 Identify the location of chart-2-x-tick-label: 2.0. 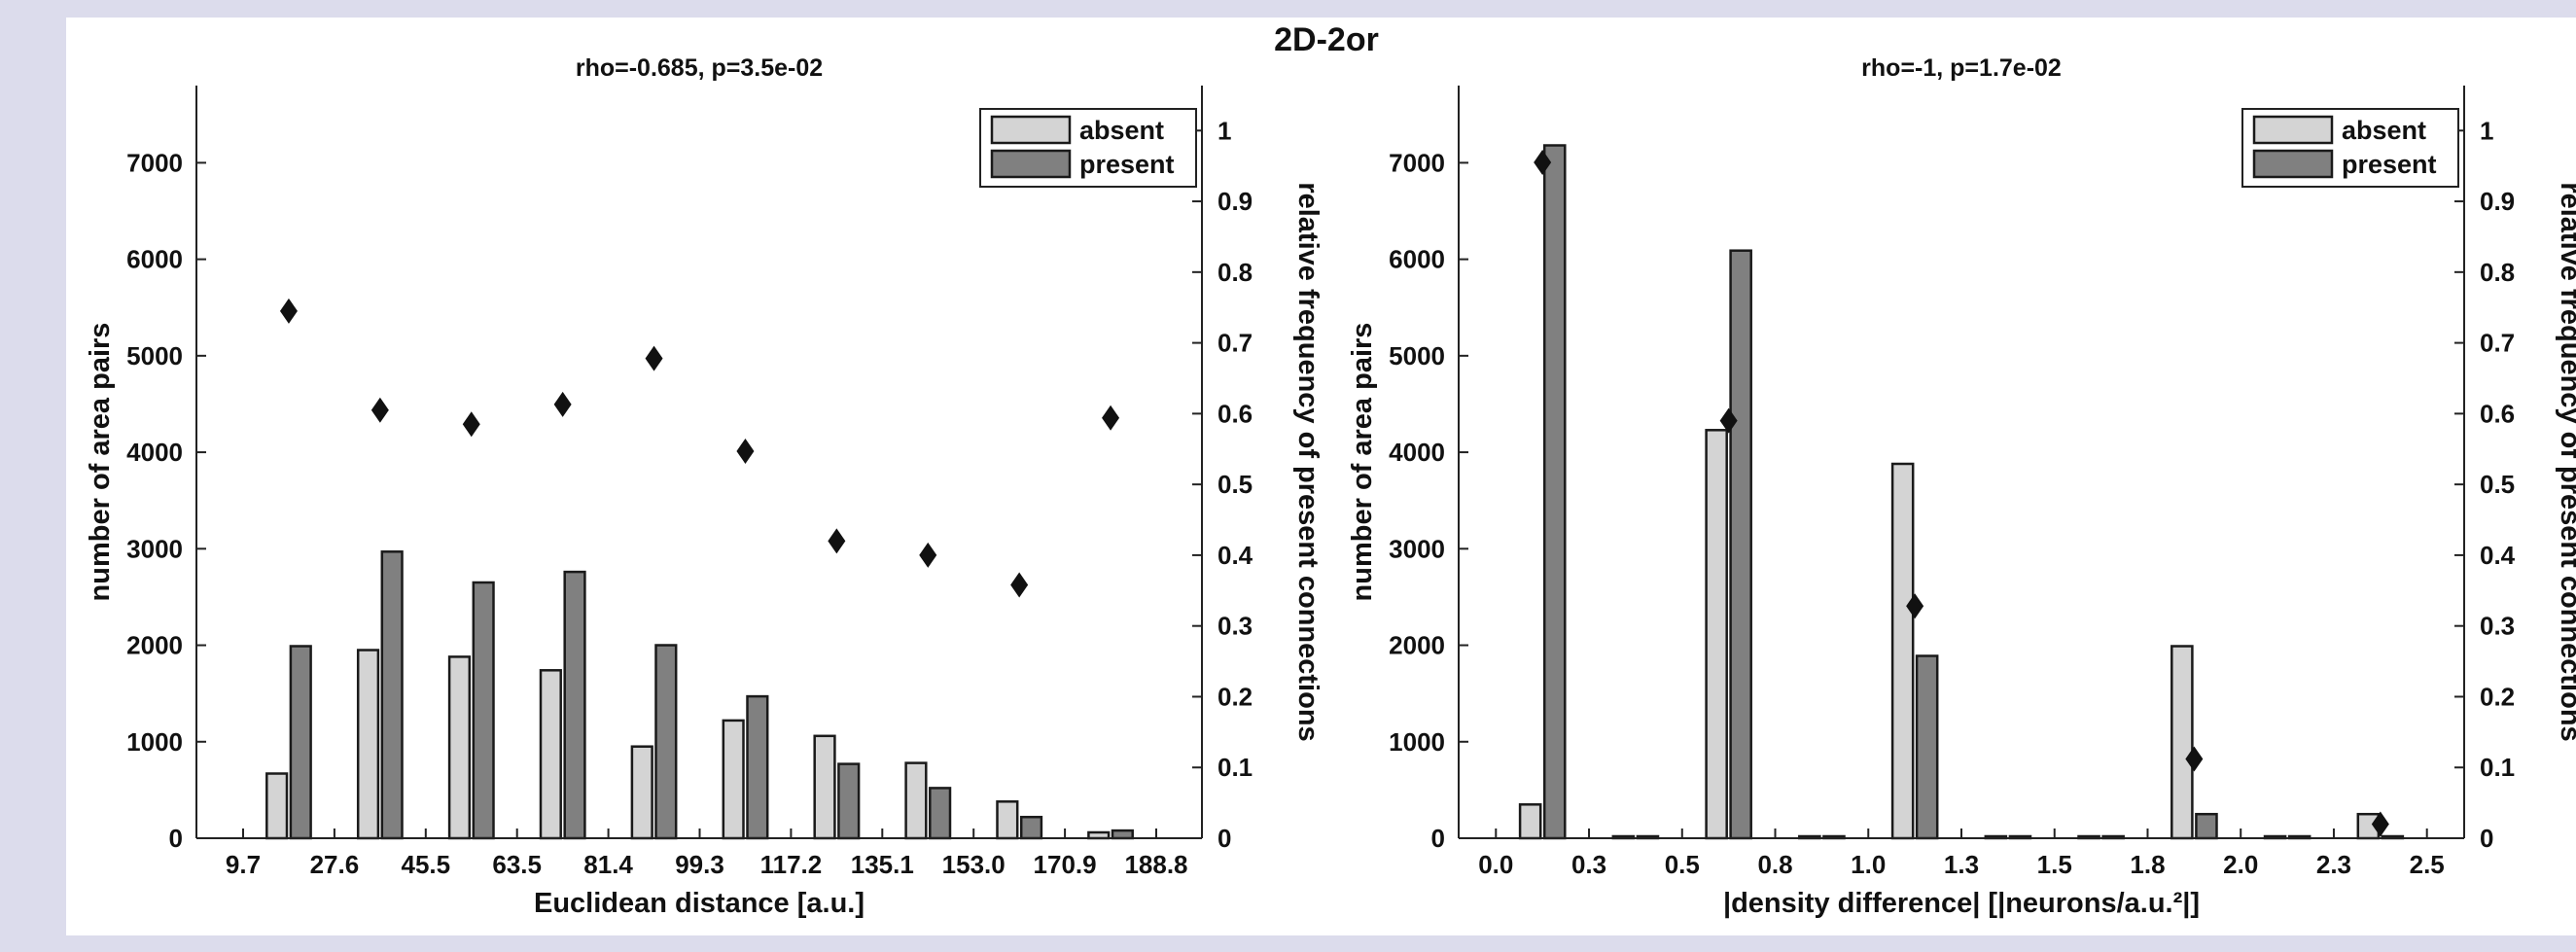
(2241, 864).